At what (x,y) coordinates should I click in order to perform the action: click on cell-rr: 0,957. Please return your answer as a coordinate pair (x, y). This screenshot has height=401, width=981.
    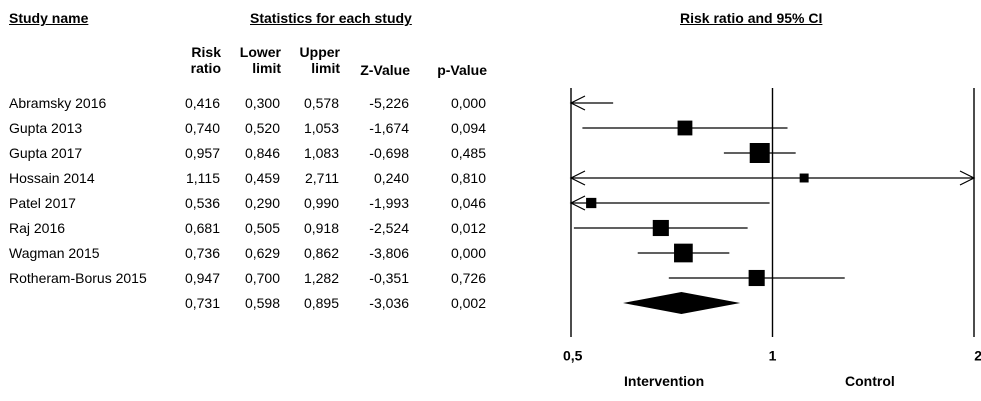
    Looking at the image, I should click on (202, 153).